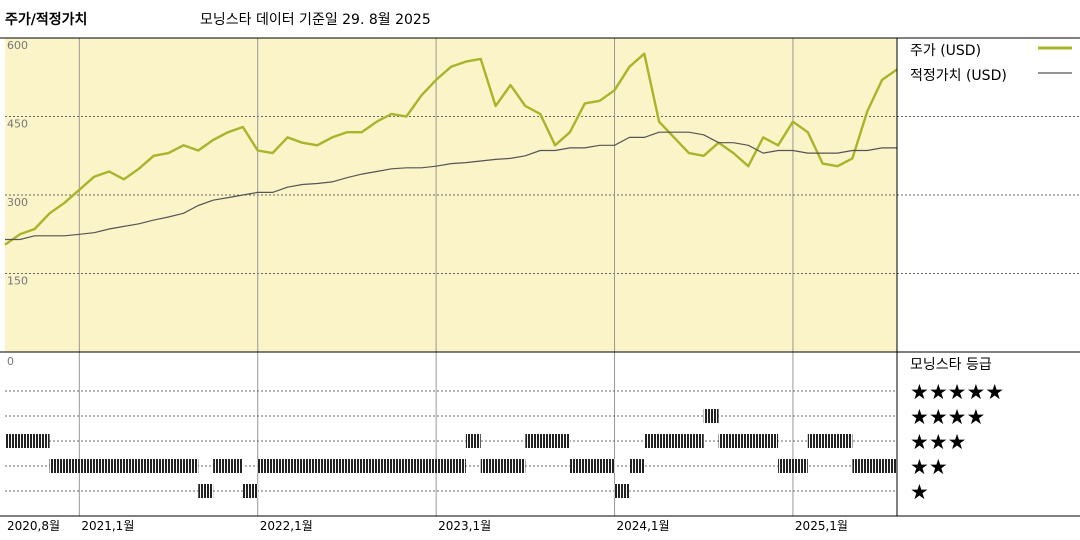 The height and width of the screenshot is (540, 1080). What do you see at coordinates (938, 442) in the screenshot?
I see `rating-star-label: ★★★` at bounding box center [938, 442].